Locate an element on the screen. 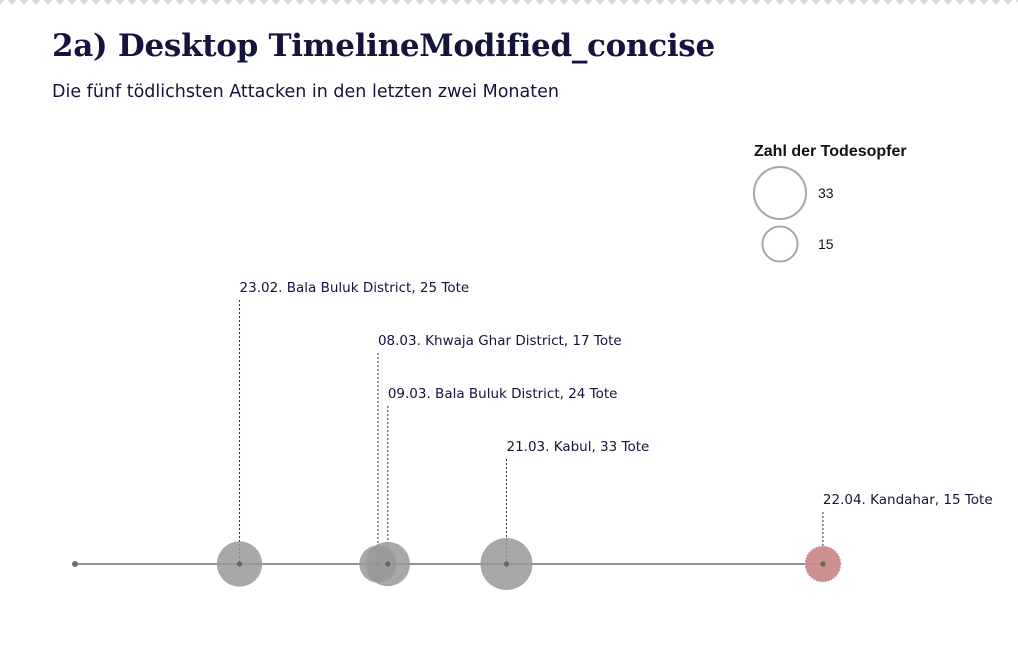 The image size is (1018, 664). event-label: 23.02. Bala Buluk District, 25 Tote is located at coordinates (355, 288).